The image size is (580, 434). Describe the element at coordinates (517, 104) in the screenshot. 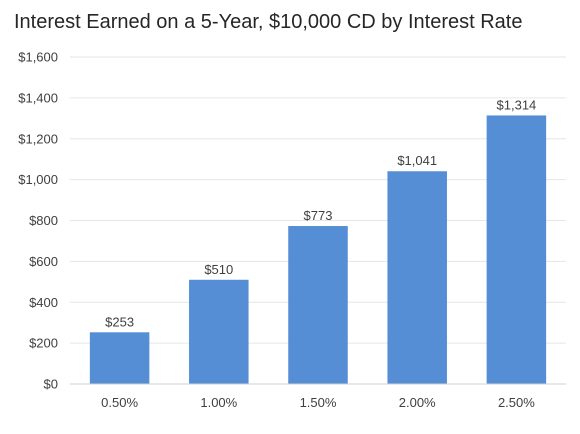

I see `data-label: $1,314` at that location.